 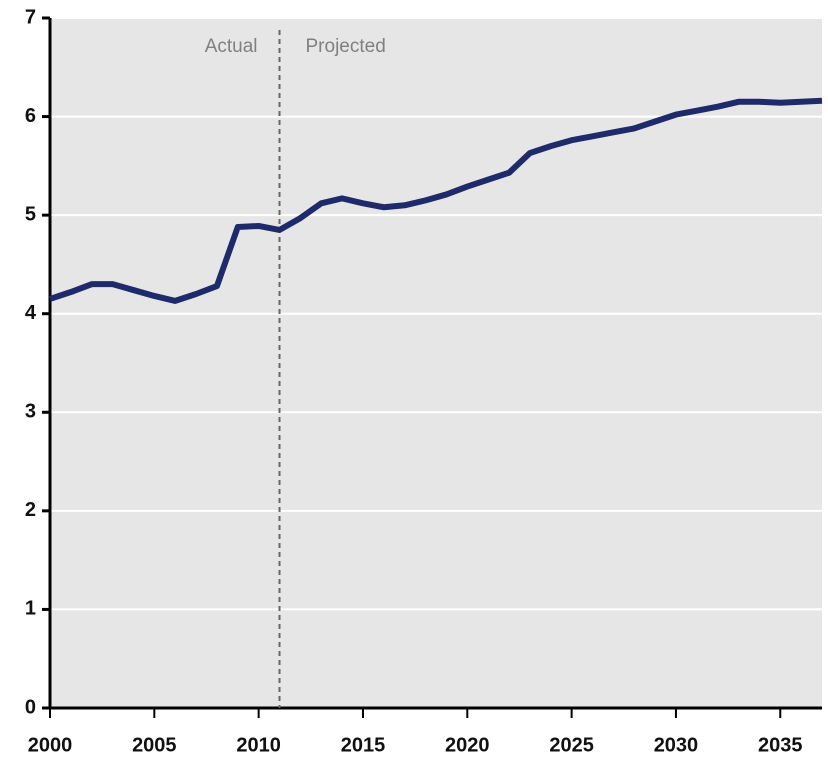 I want to click on y-tick-label: 1, so click(x=30, y=609).